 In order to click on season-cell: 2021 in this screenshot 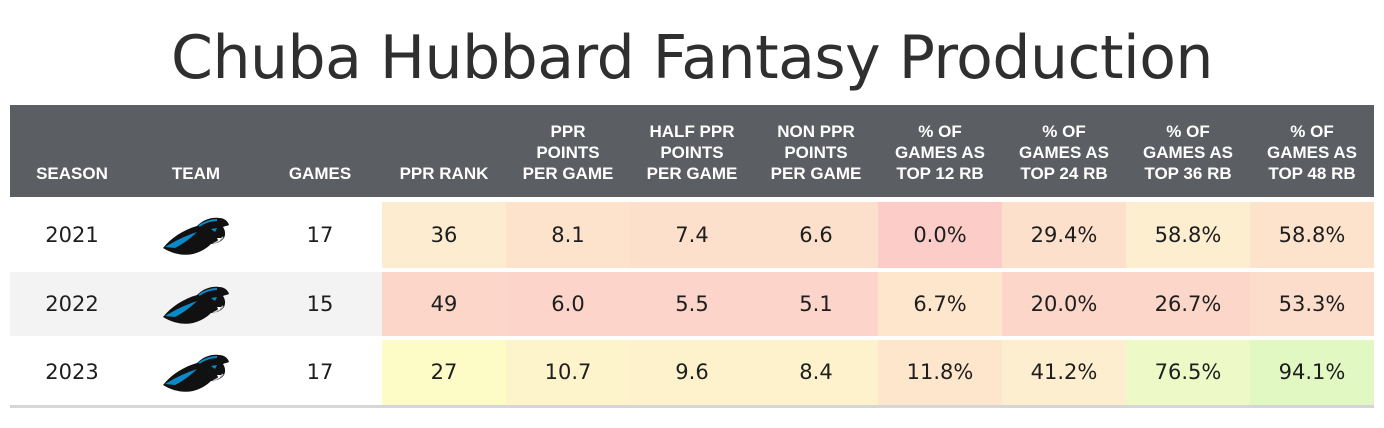, I will do `click(72, 236)`.